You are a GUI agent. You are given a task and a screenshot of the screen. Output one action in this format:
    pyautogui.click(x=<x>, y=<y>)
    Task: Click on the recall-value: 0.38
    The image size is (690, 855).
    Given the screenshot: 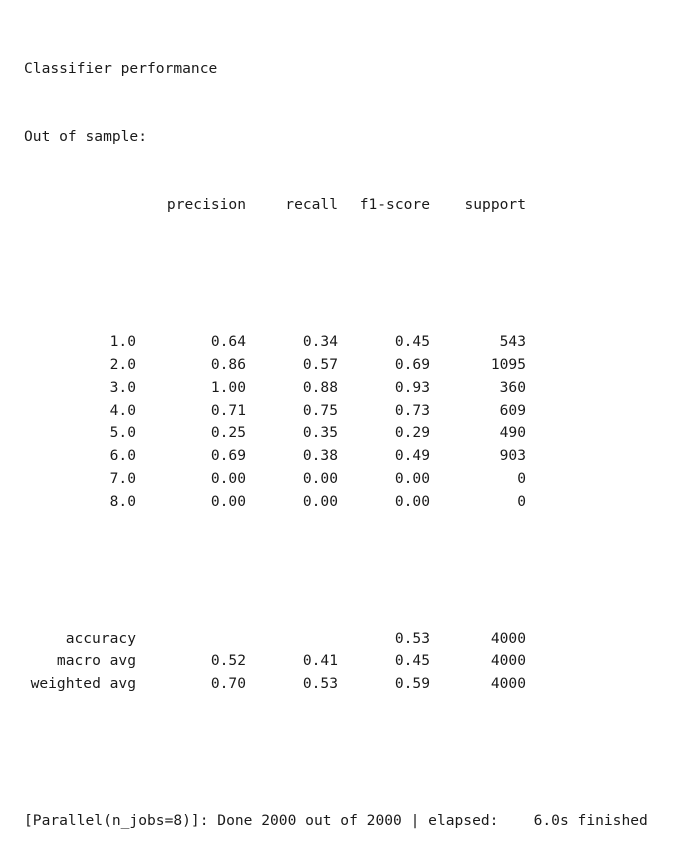 What is the action you would take?
    pyautogui.click(x=320, y=456)
    